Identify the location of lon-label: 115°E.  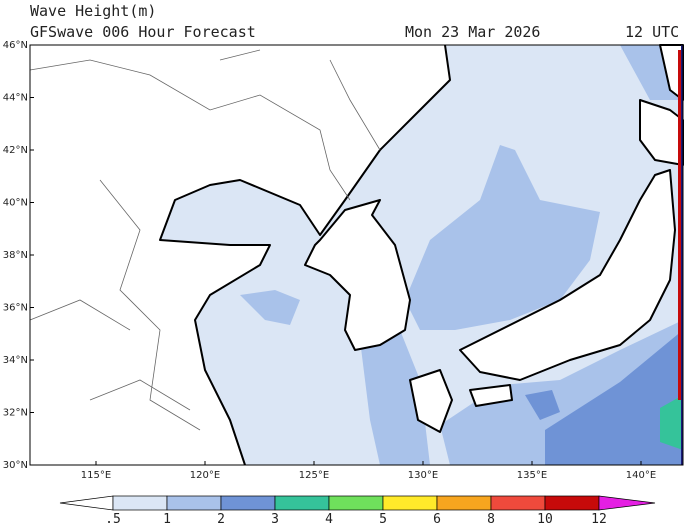
(96, 475).